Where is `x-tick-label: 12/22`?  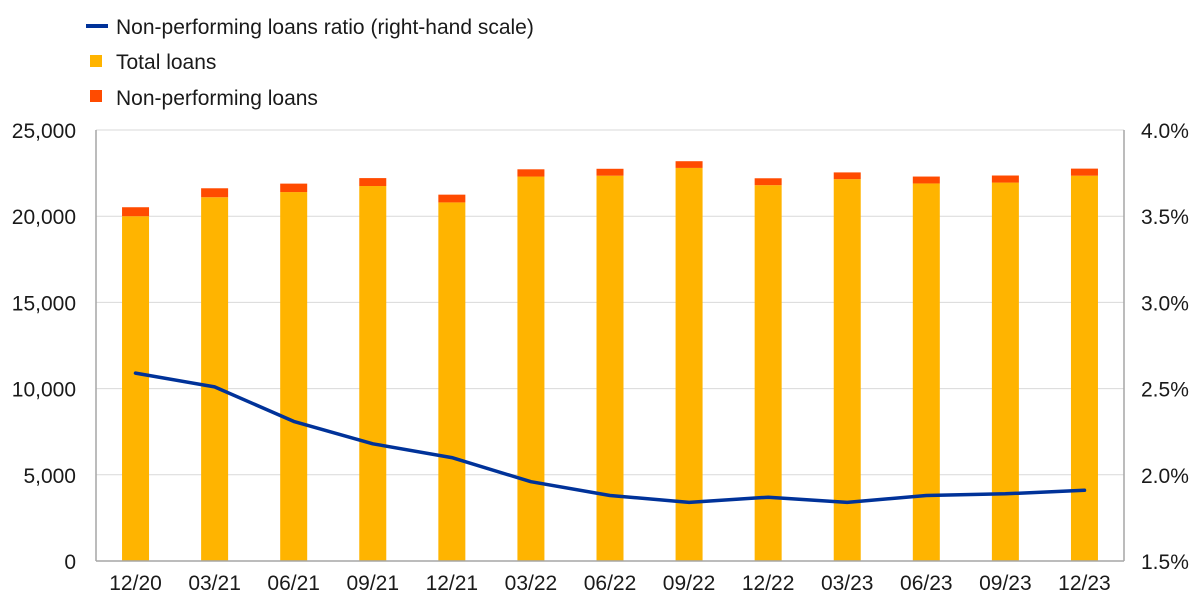 x-tick-label: 12/22 is located at coordinates (768, 583).